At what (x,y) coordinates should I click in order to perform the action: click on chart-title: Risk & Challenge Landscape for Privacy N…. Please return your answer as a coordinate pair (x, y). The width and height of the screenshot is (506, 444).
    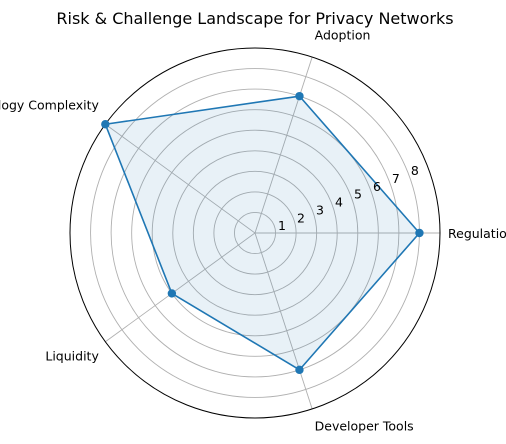
    Looking at the image, I should click on (254, 18).